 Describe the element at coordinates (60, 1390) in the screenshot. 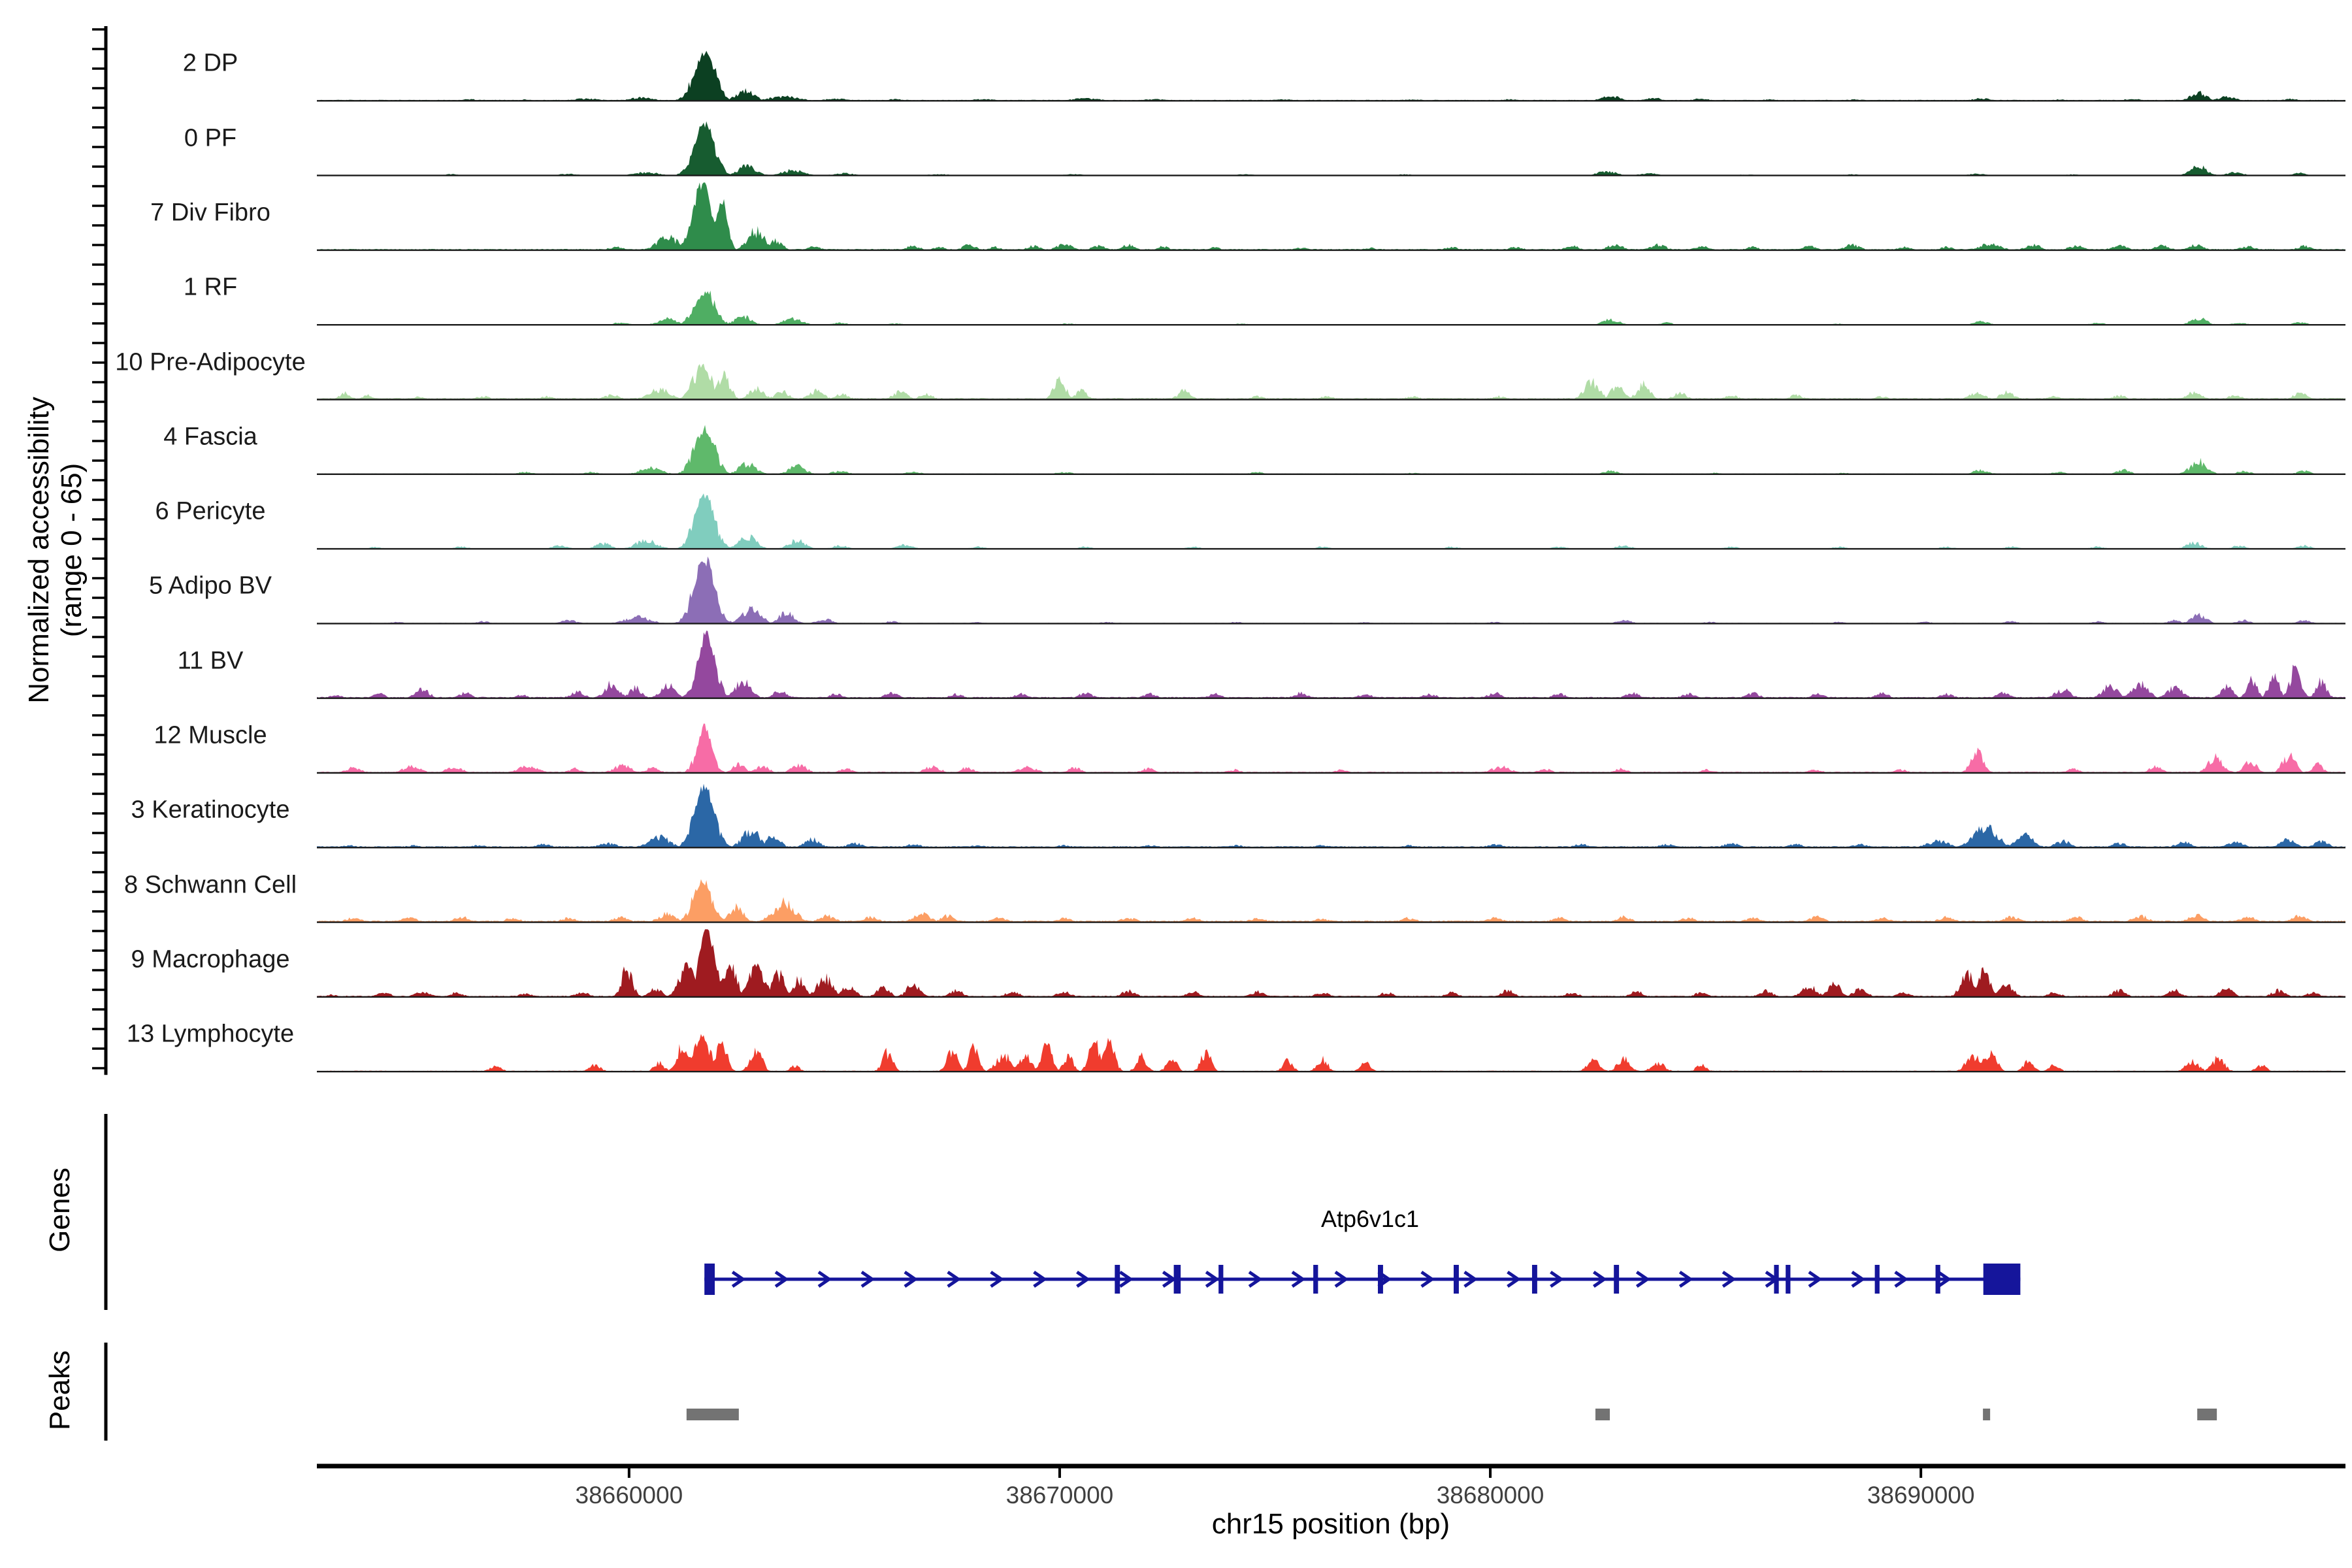

I see `peaks-section-label: Peaks` at that location.